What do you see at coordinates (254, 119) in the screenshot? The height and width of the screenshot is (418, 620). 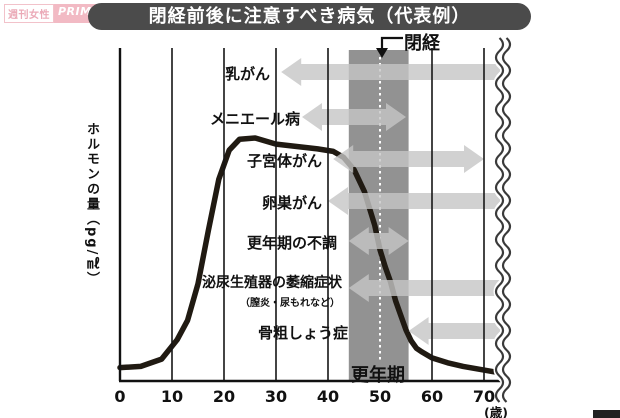 I see `disease-label-2: メニエール病` at bounding box center [254, 119].